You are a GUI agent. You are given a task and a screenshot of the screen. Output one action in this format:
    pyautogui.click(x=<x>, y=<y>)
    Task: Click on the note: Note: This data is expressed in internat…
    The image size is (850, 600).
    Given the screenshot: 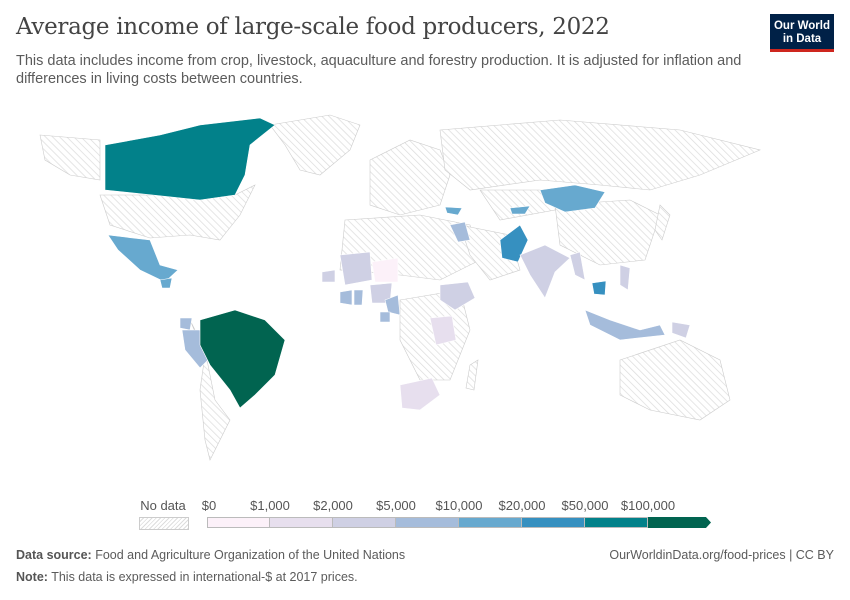 What is the action you would take?
    pyautogui.click(x=187, y=577)
    